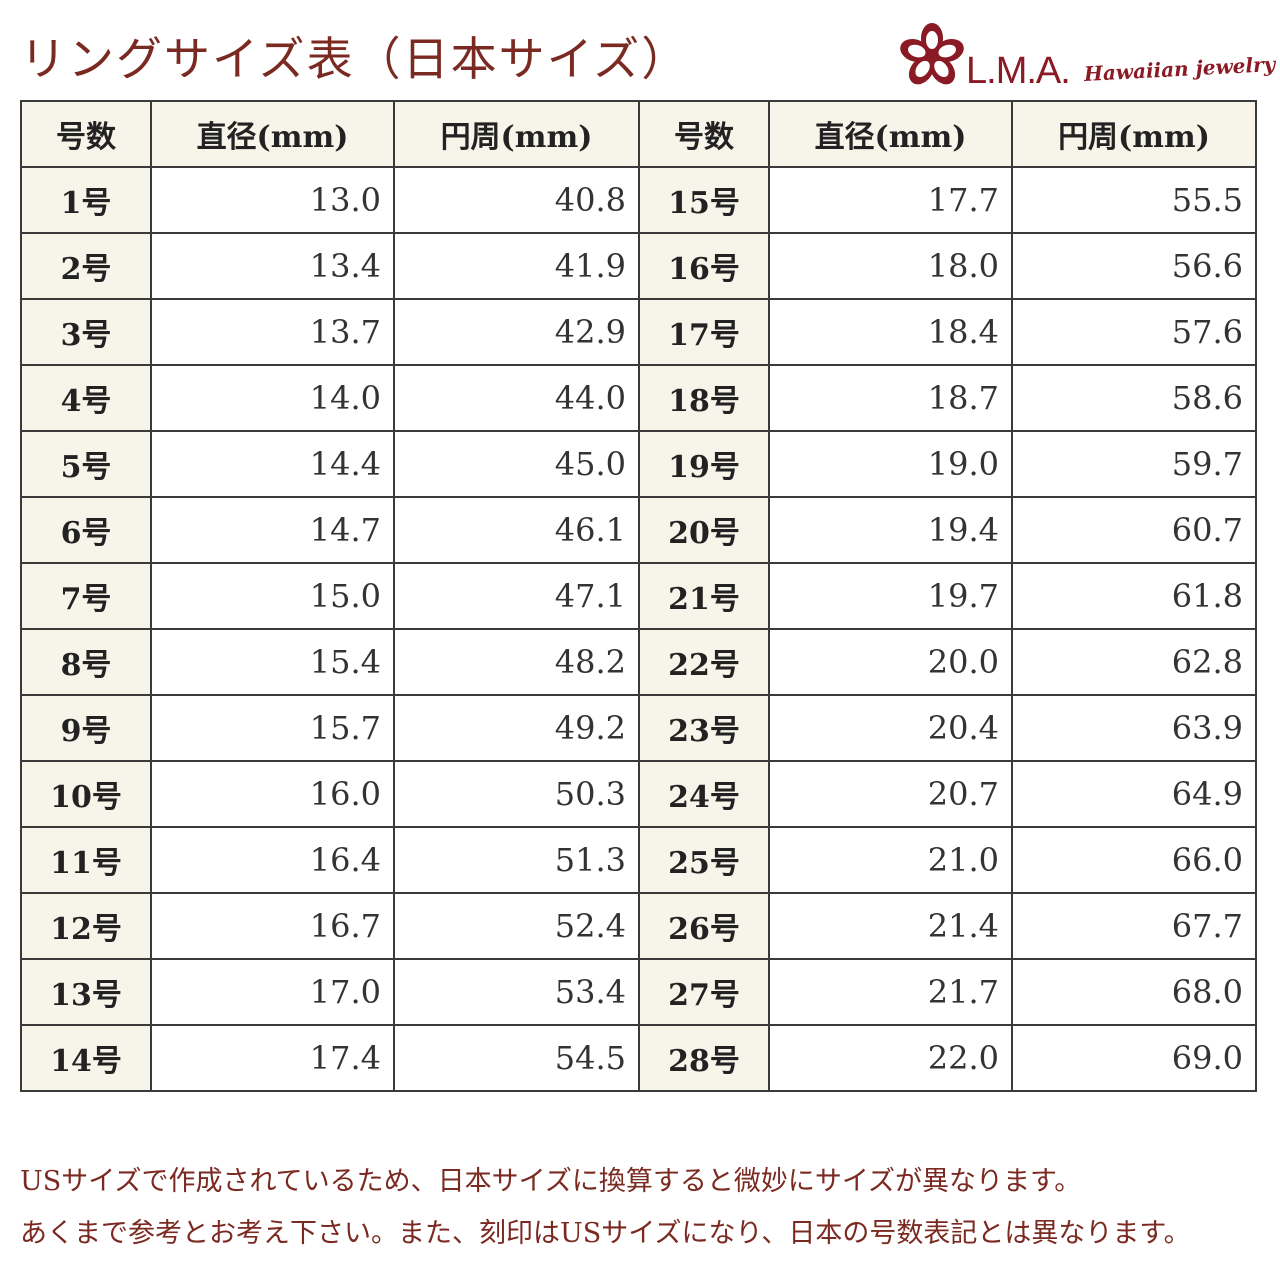  Describe the element at coordinates (86, 860) in the screenshot. I see `size-number-cell: 11号` at that location.